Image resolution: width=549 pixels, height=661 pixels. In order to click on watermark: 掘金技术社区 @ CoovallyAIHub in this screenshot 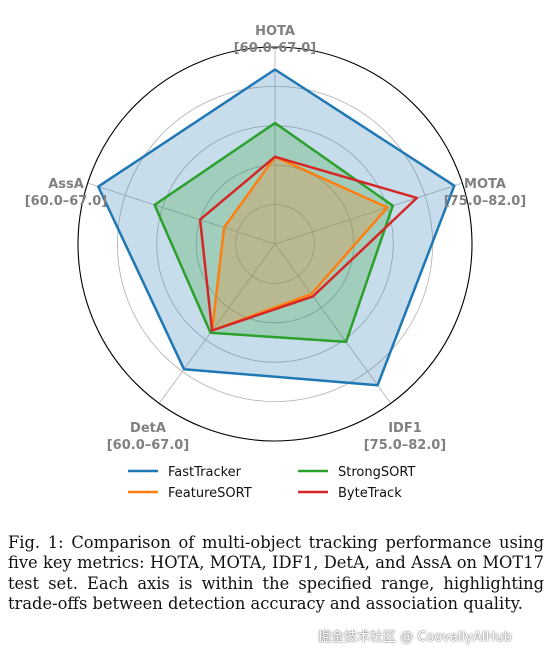, I will do `click(415, 637)`.